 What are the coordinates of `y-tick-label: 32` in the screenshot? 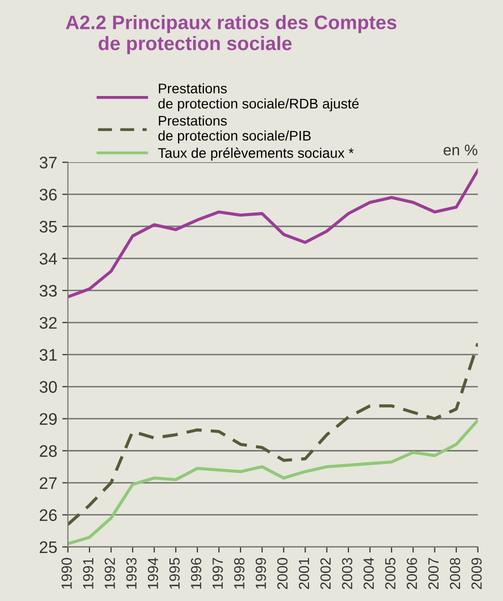 It's located at (48, 322).